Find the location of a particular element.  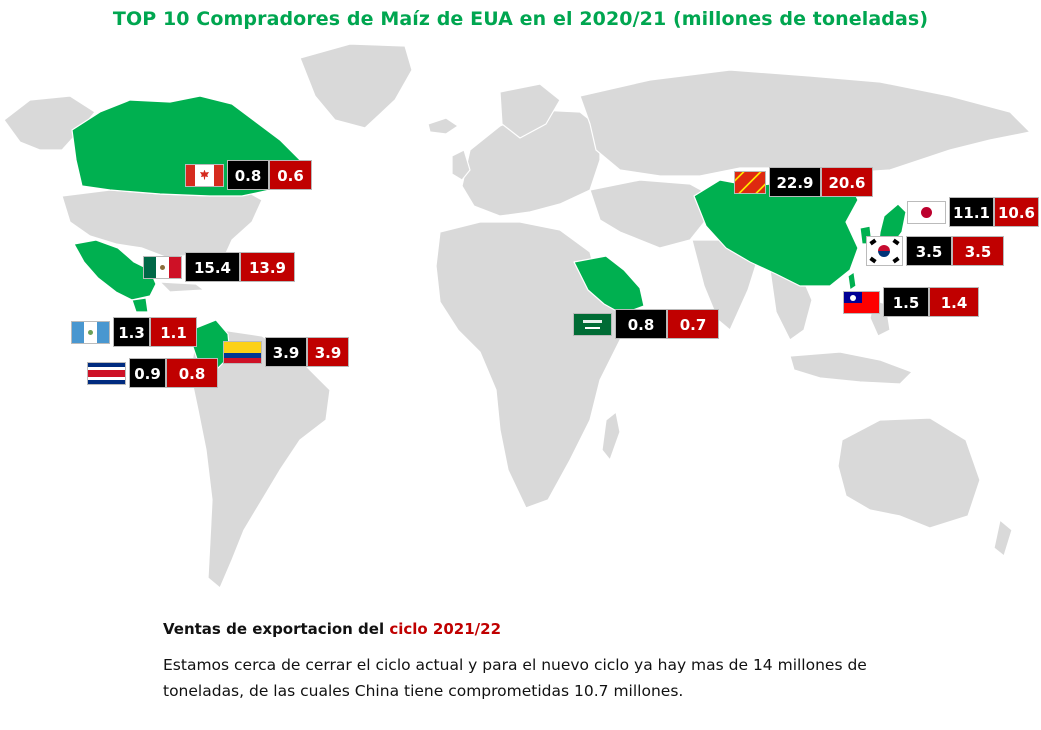

value-box-red: 3.9 is located at coordinates (328, 352).